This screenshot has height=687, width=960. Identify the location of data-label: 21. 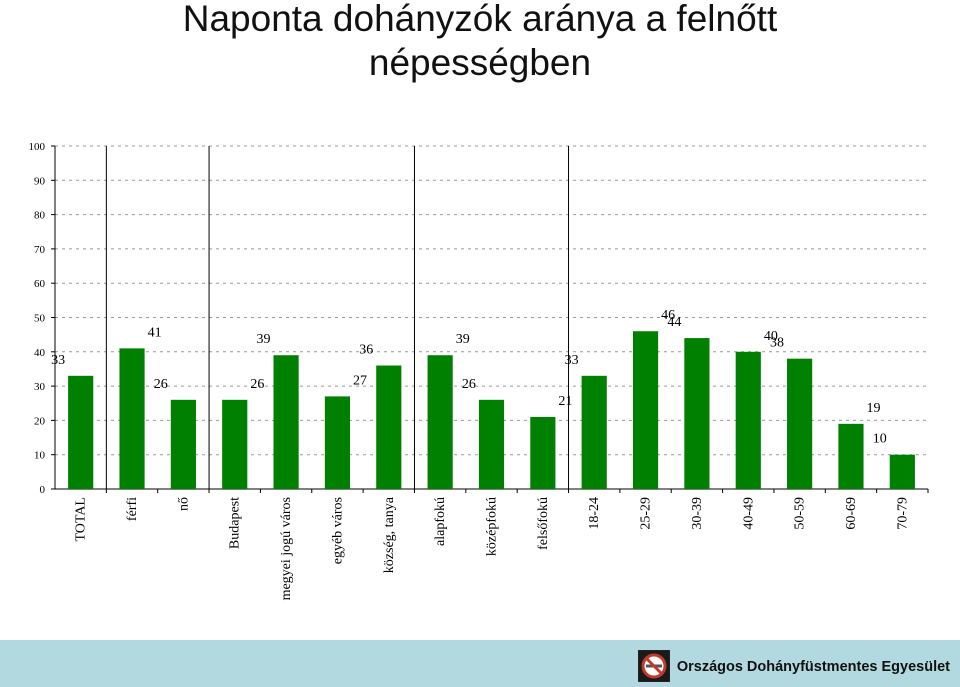
(565, 401).